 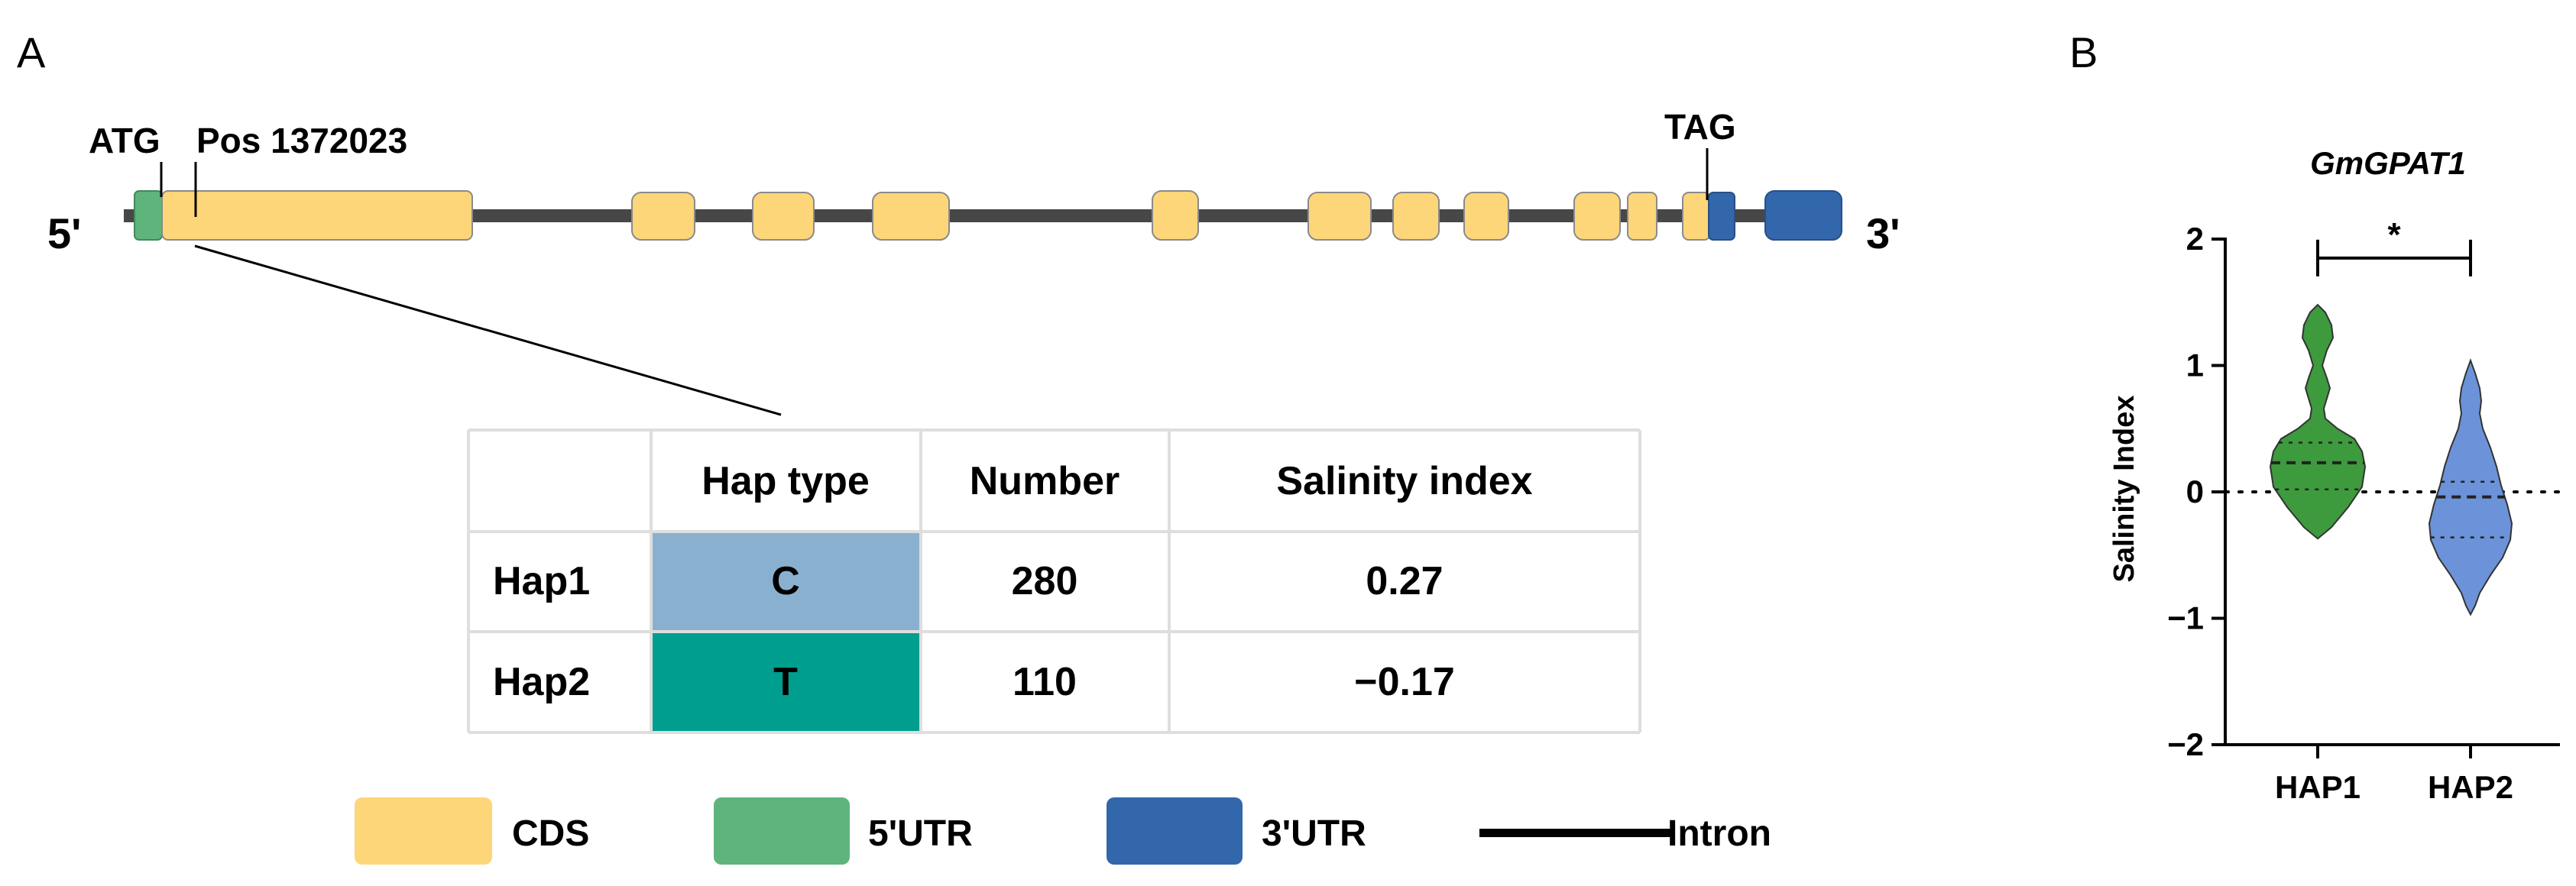 I want to click on legend-utr5-swatch, so click(x=782, y=831).